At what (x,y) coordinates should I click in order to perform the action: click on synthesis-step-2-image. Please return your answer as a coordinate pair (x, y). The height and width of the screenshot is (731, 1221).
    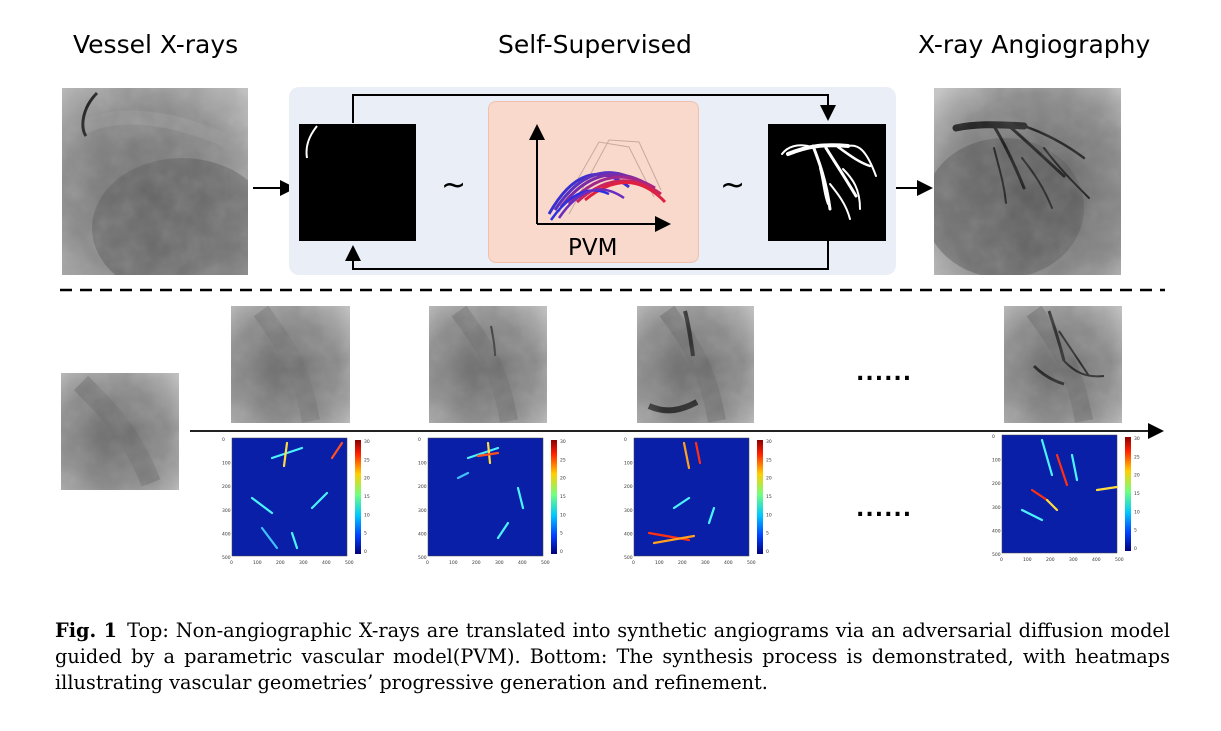
    Looking at the image, I should click on (488, 364).